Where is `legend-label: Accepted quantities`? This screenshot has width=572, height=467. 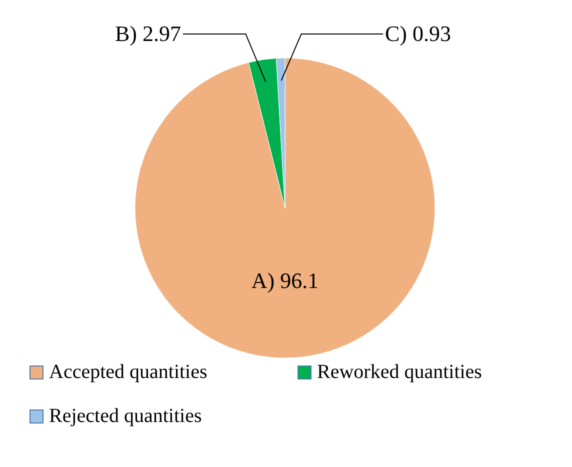 legend-label: Accepted quantities is located at coordinates (128, 372).